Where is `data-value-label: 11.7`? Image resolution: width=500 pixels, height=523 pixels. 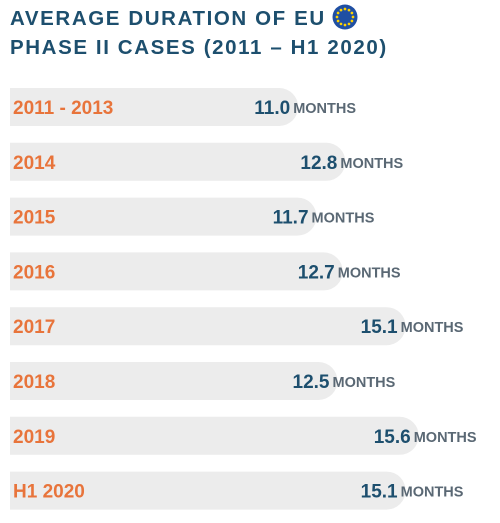 data-value-label: 11.7 is located at coordinates (291, 218).